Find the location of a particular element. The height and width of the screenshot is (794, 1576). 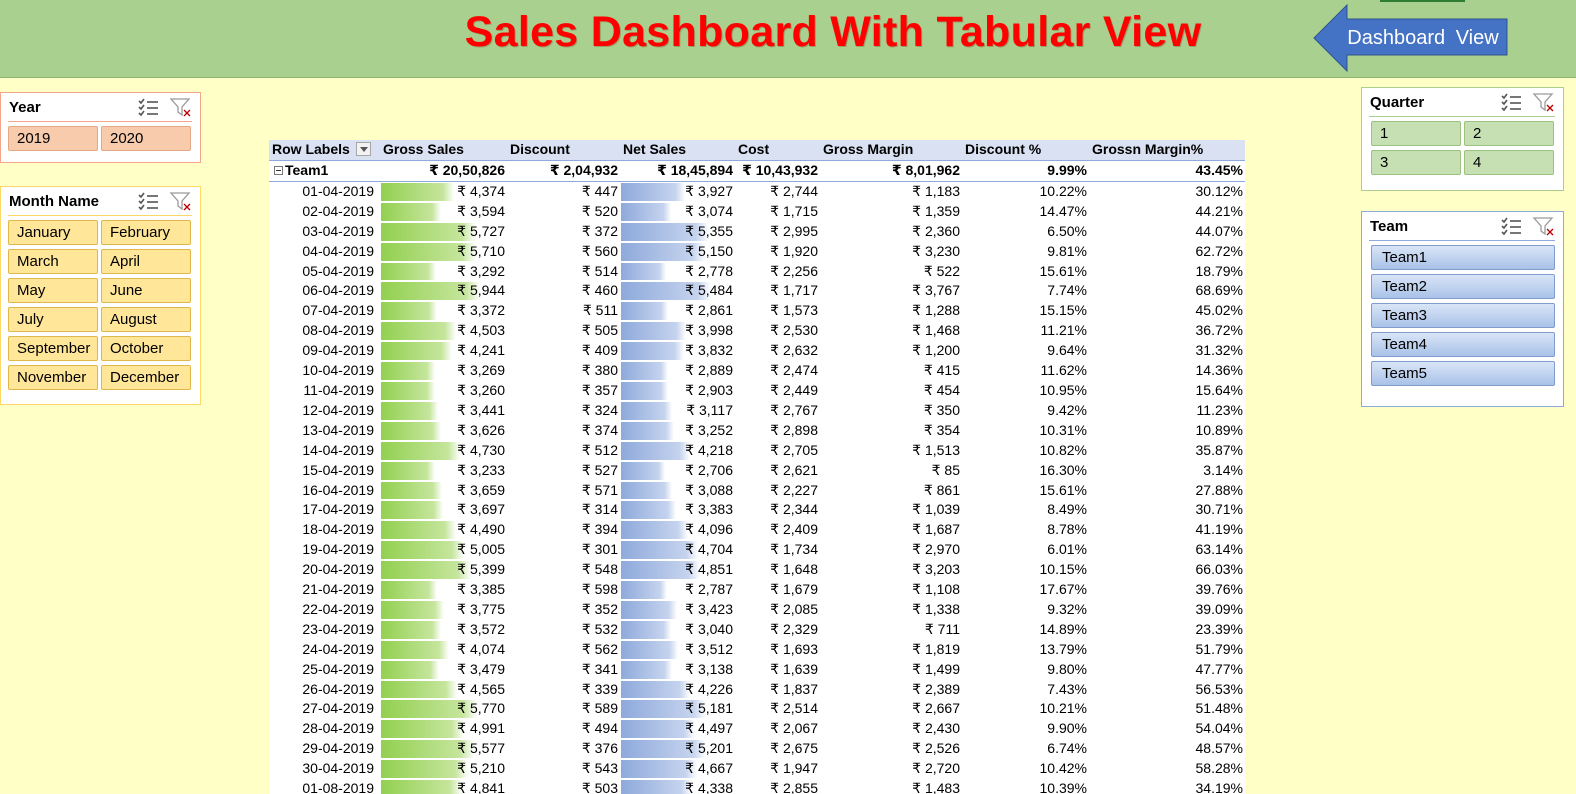

row-date: 14-04-2019 is located at coordinates (338, 449).